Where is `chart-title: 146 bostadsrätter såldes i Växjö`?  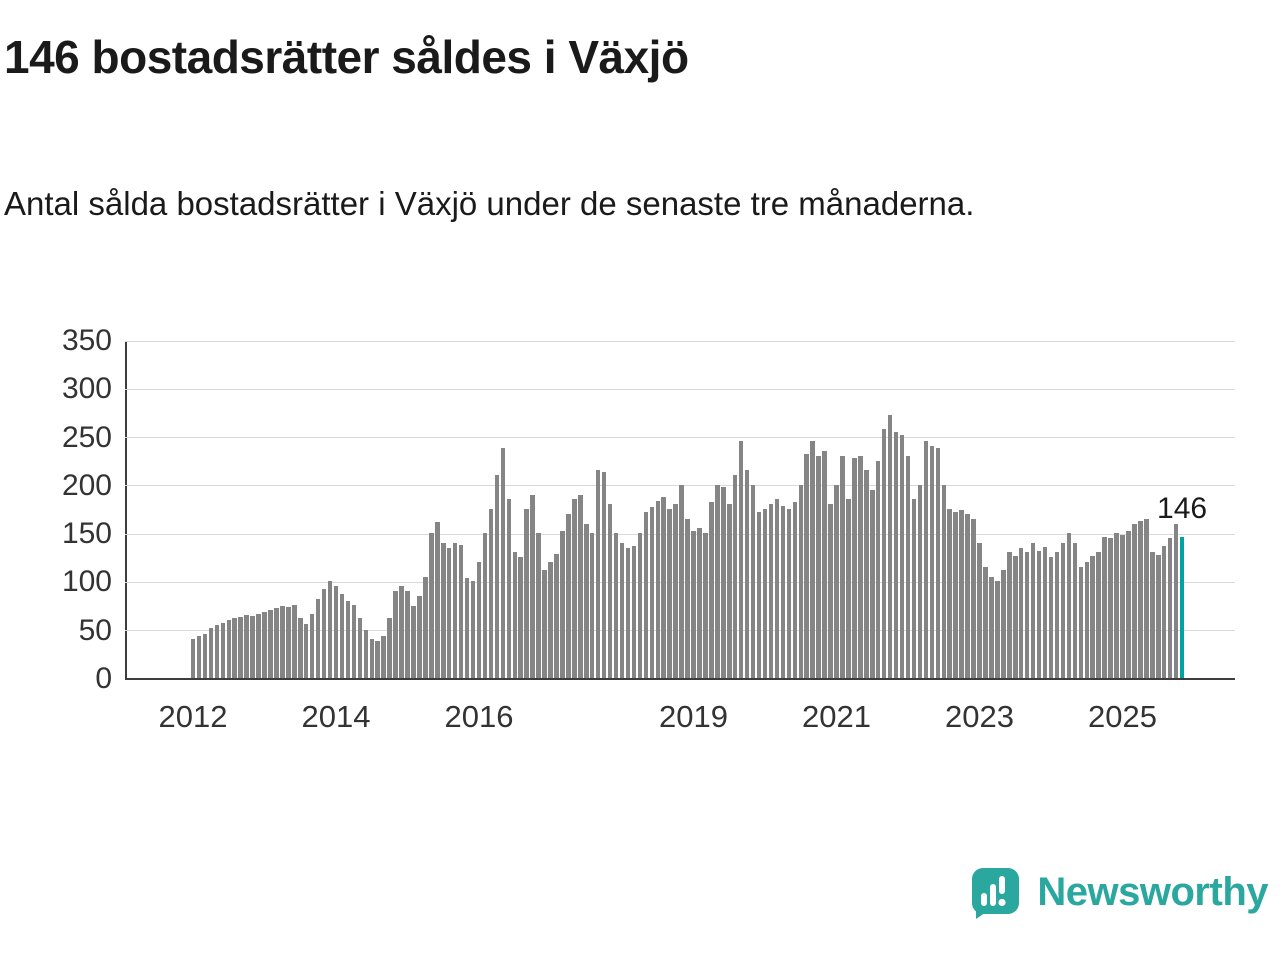 chart-title: 146 bostadsrätter såldes i Växjö is located at coordinates (346, 57).